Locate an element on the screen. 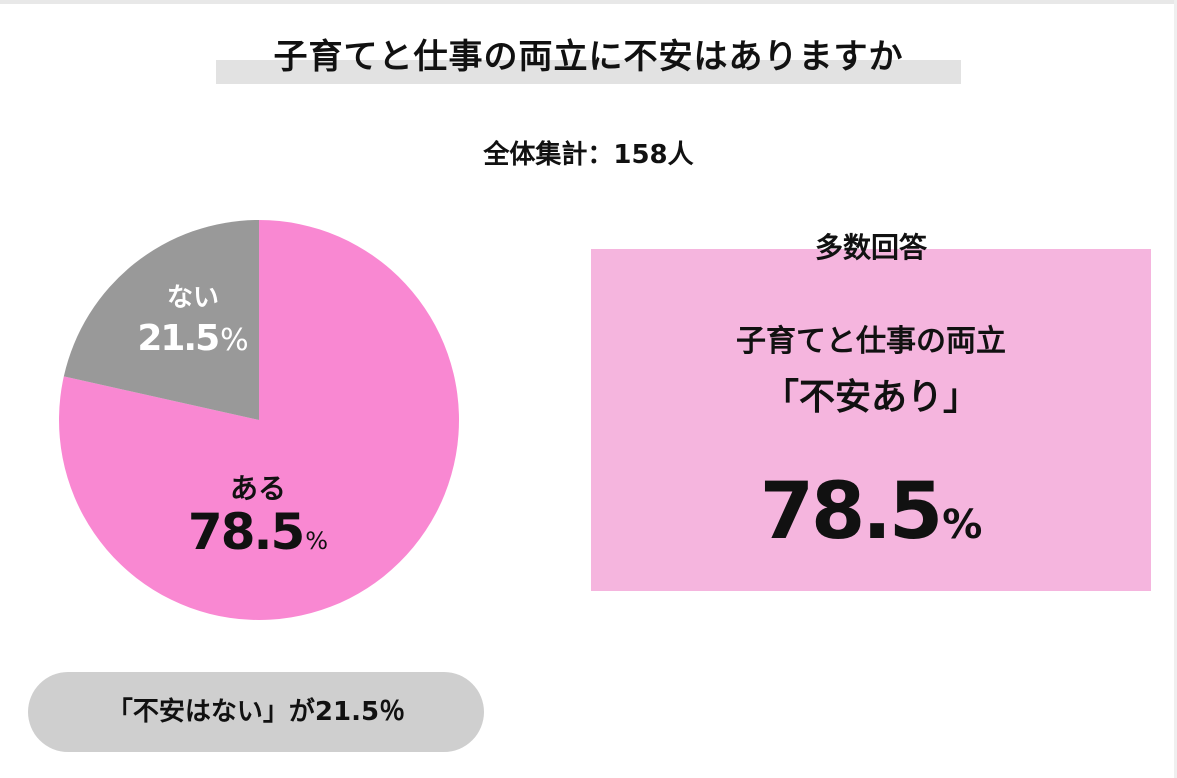 The image size is (1177, 778). slice-value-unit-aru: % is located at coordinates (317, 541).